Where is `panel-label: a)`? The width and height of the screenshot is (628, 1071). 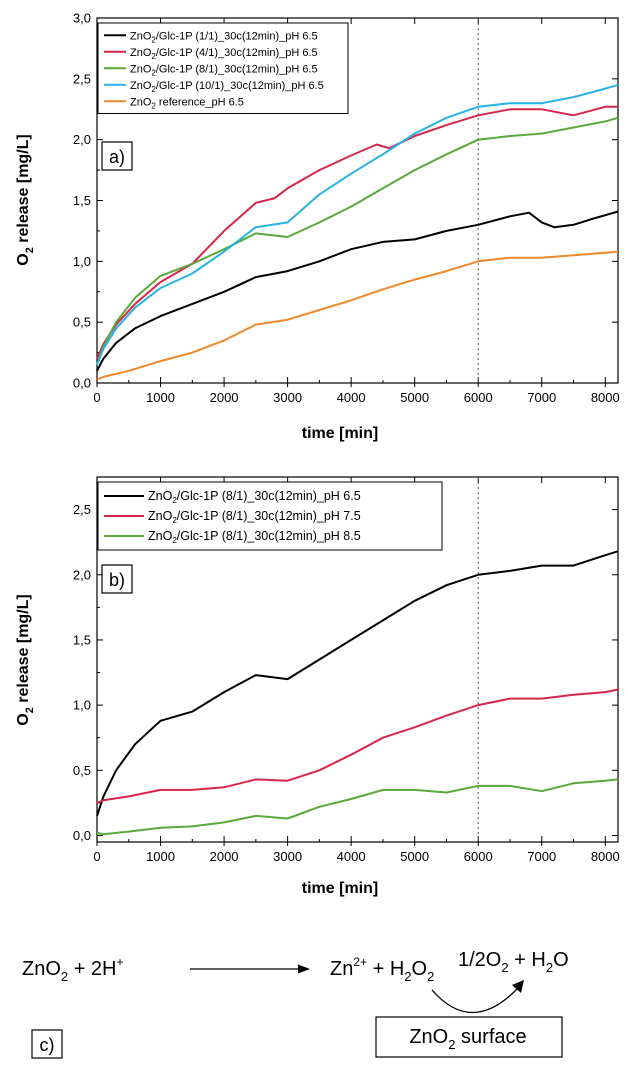
panel-label: a) is located at coordinates (117, 157).